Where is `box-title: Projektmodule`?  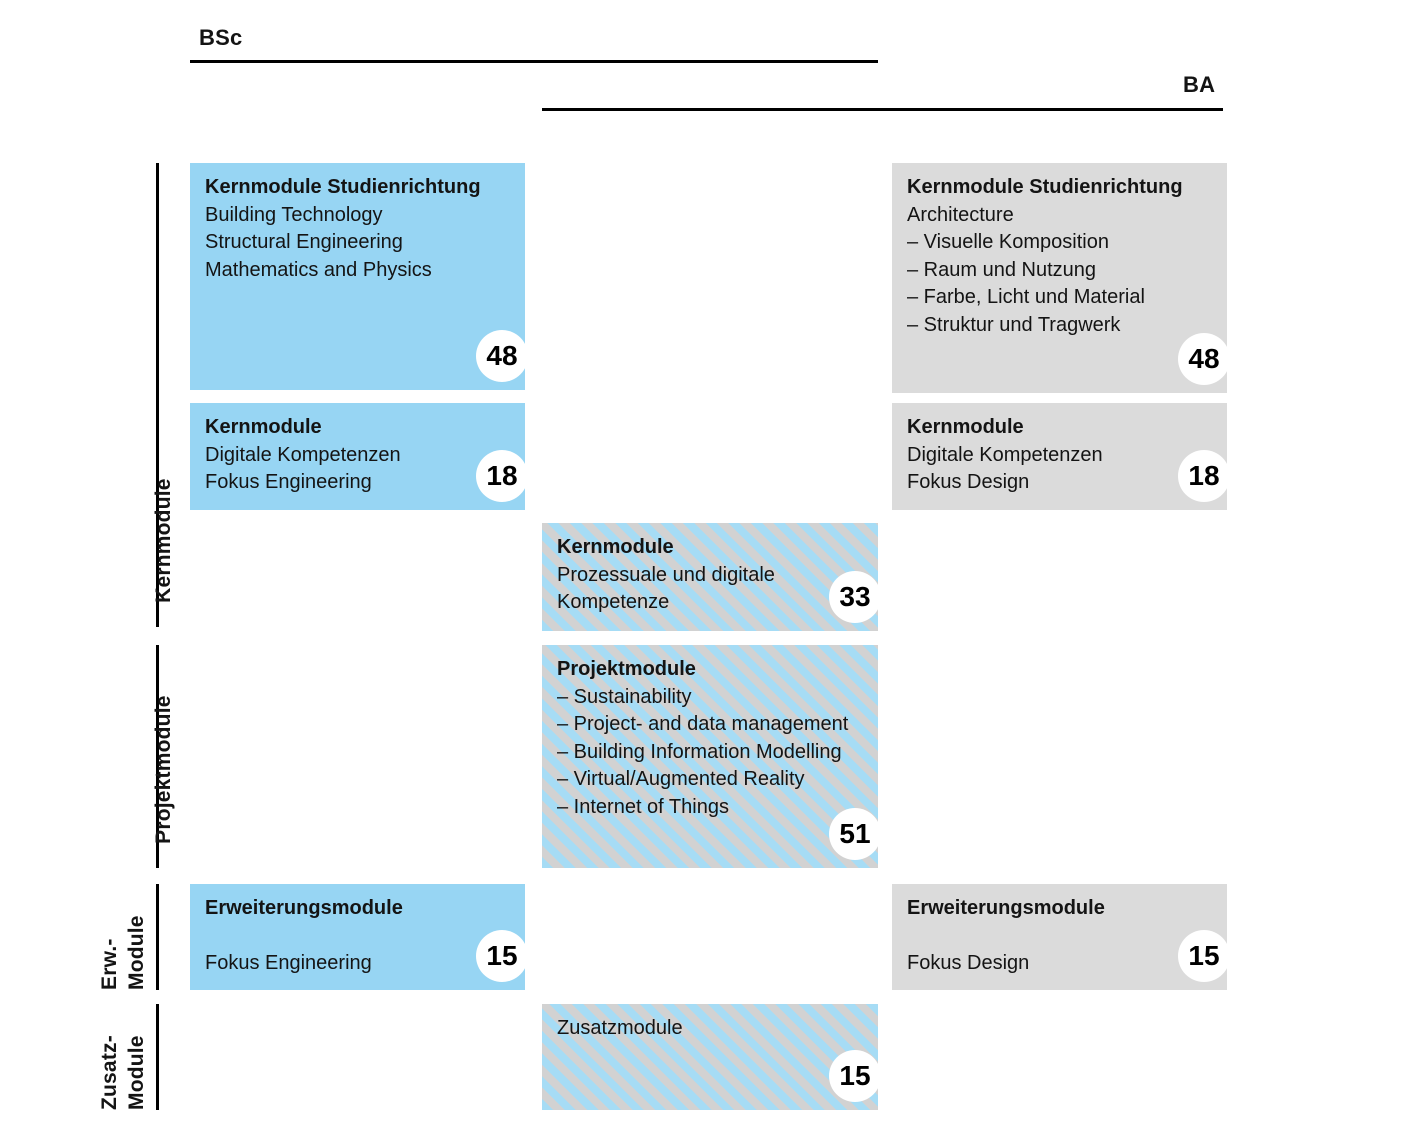
box-title: Projektmodule is located at coordinates (626, 669).